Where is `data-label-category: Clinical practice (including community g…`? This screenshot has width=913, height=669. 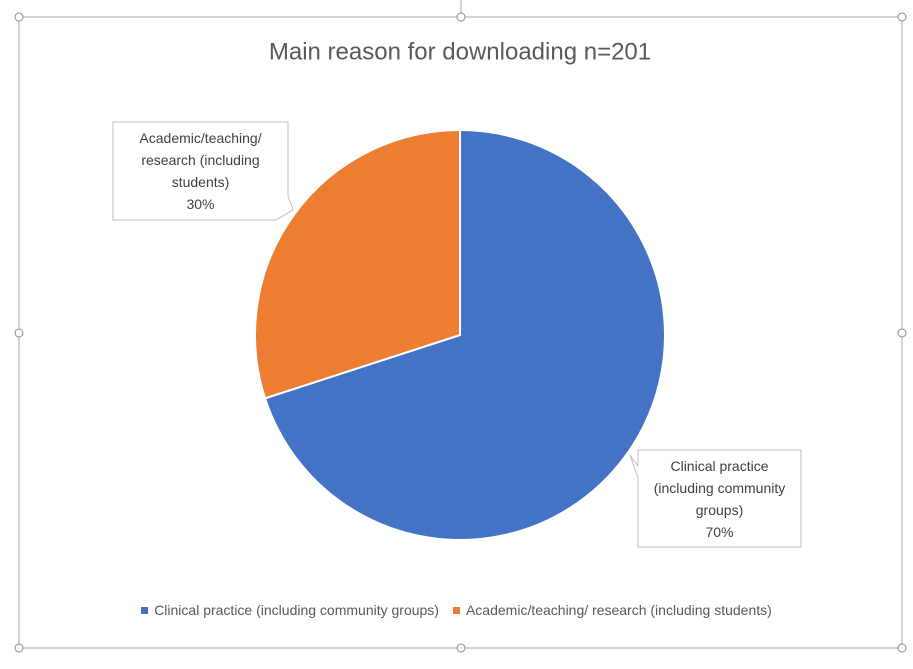
data-label-category: Clinical practice (including community g… is located at coordinates (719, 487).